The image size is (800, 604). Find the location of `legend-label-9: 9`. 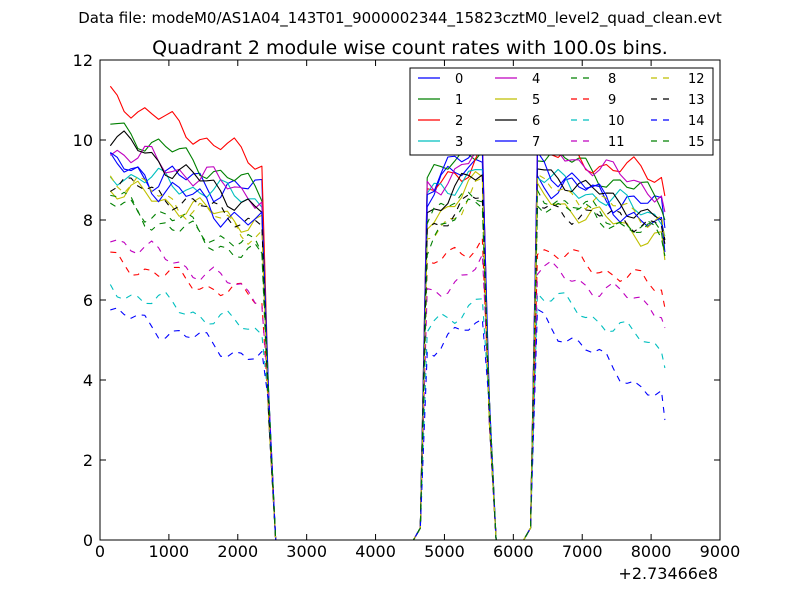

legend-label-9: 9 is located at coordinates (612, 100).